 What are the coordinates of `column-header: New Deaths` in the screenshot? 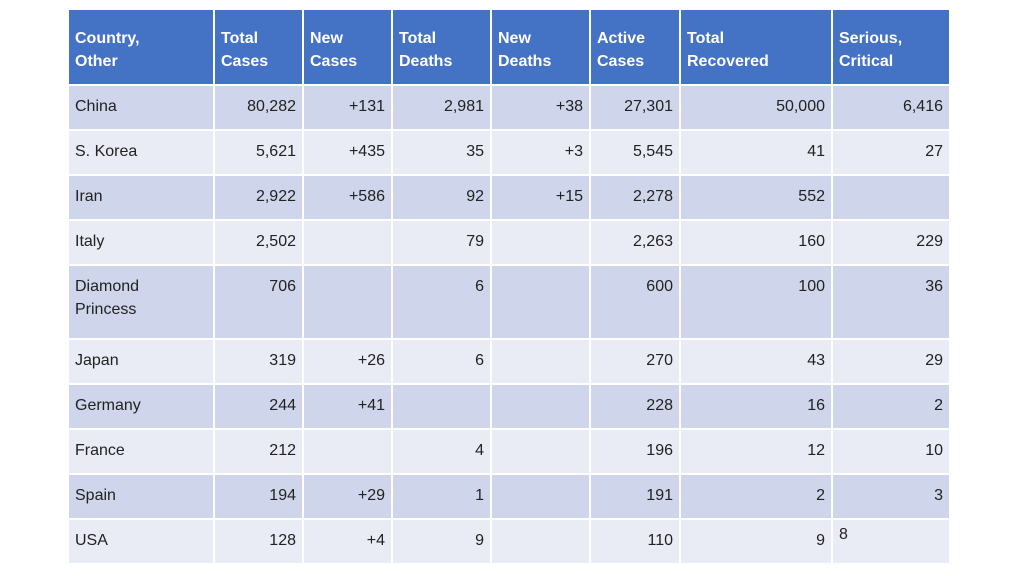 It's located at (540, 47).